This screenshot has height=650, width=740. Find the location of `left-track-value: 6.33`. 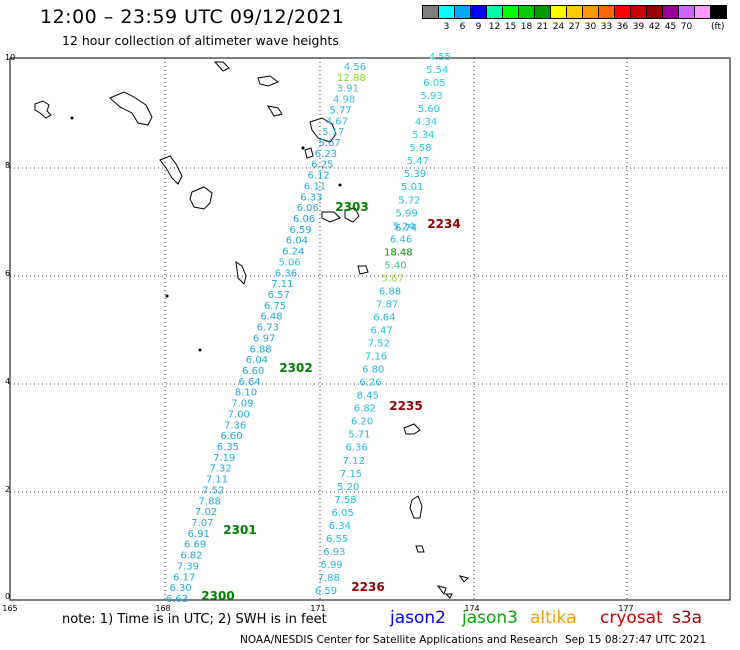

left-track-value: 6.33 is located at coordinates (311, 197).